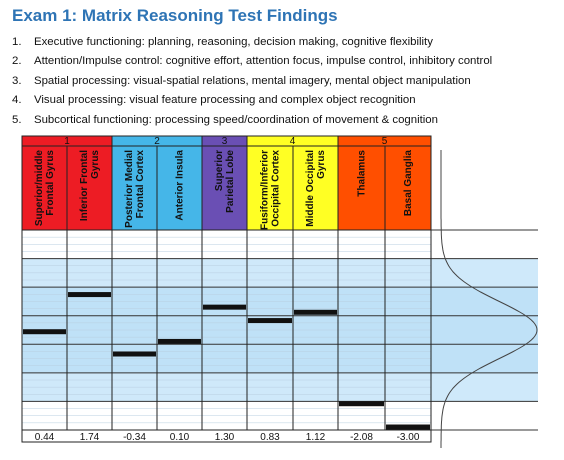 This screenshot has width=564, height=460. I want to click on value-label: 0.44, so click(45, 437).